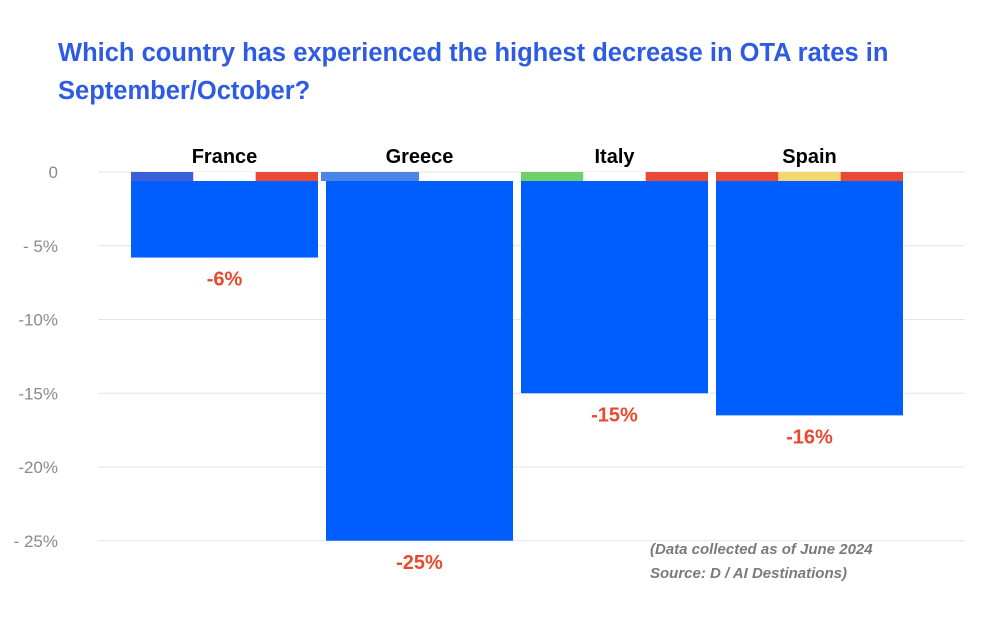 This screenshot has height=621, width=1000. Describe the element at coordinates (748, 573) in the screenshot. I see `source-note-line-2: Source: D / AI Destinations)` at that location.